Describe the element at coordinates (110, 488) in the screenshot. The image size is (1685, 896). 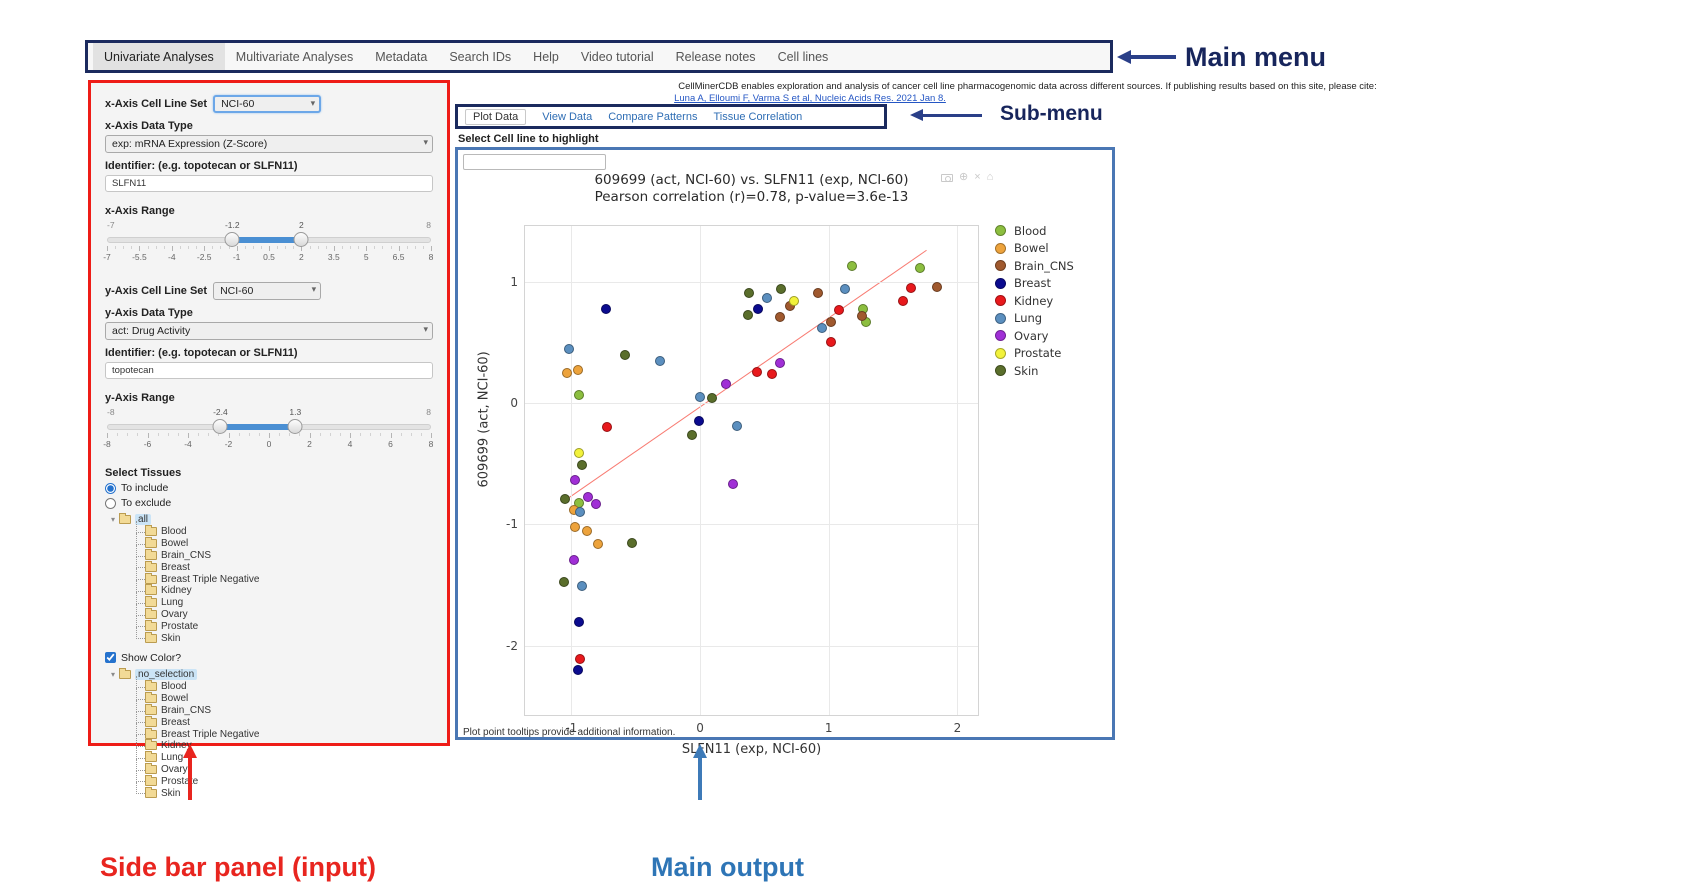
I see `radio-to-include` at that location.